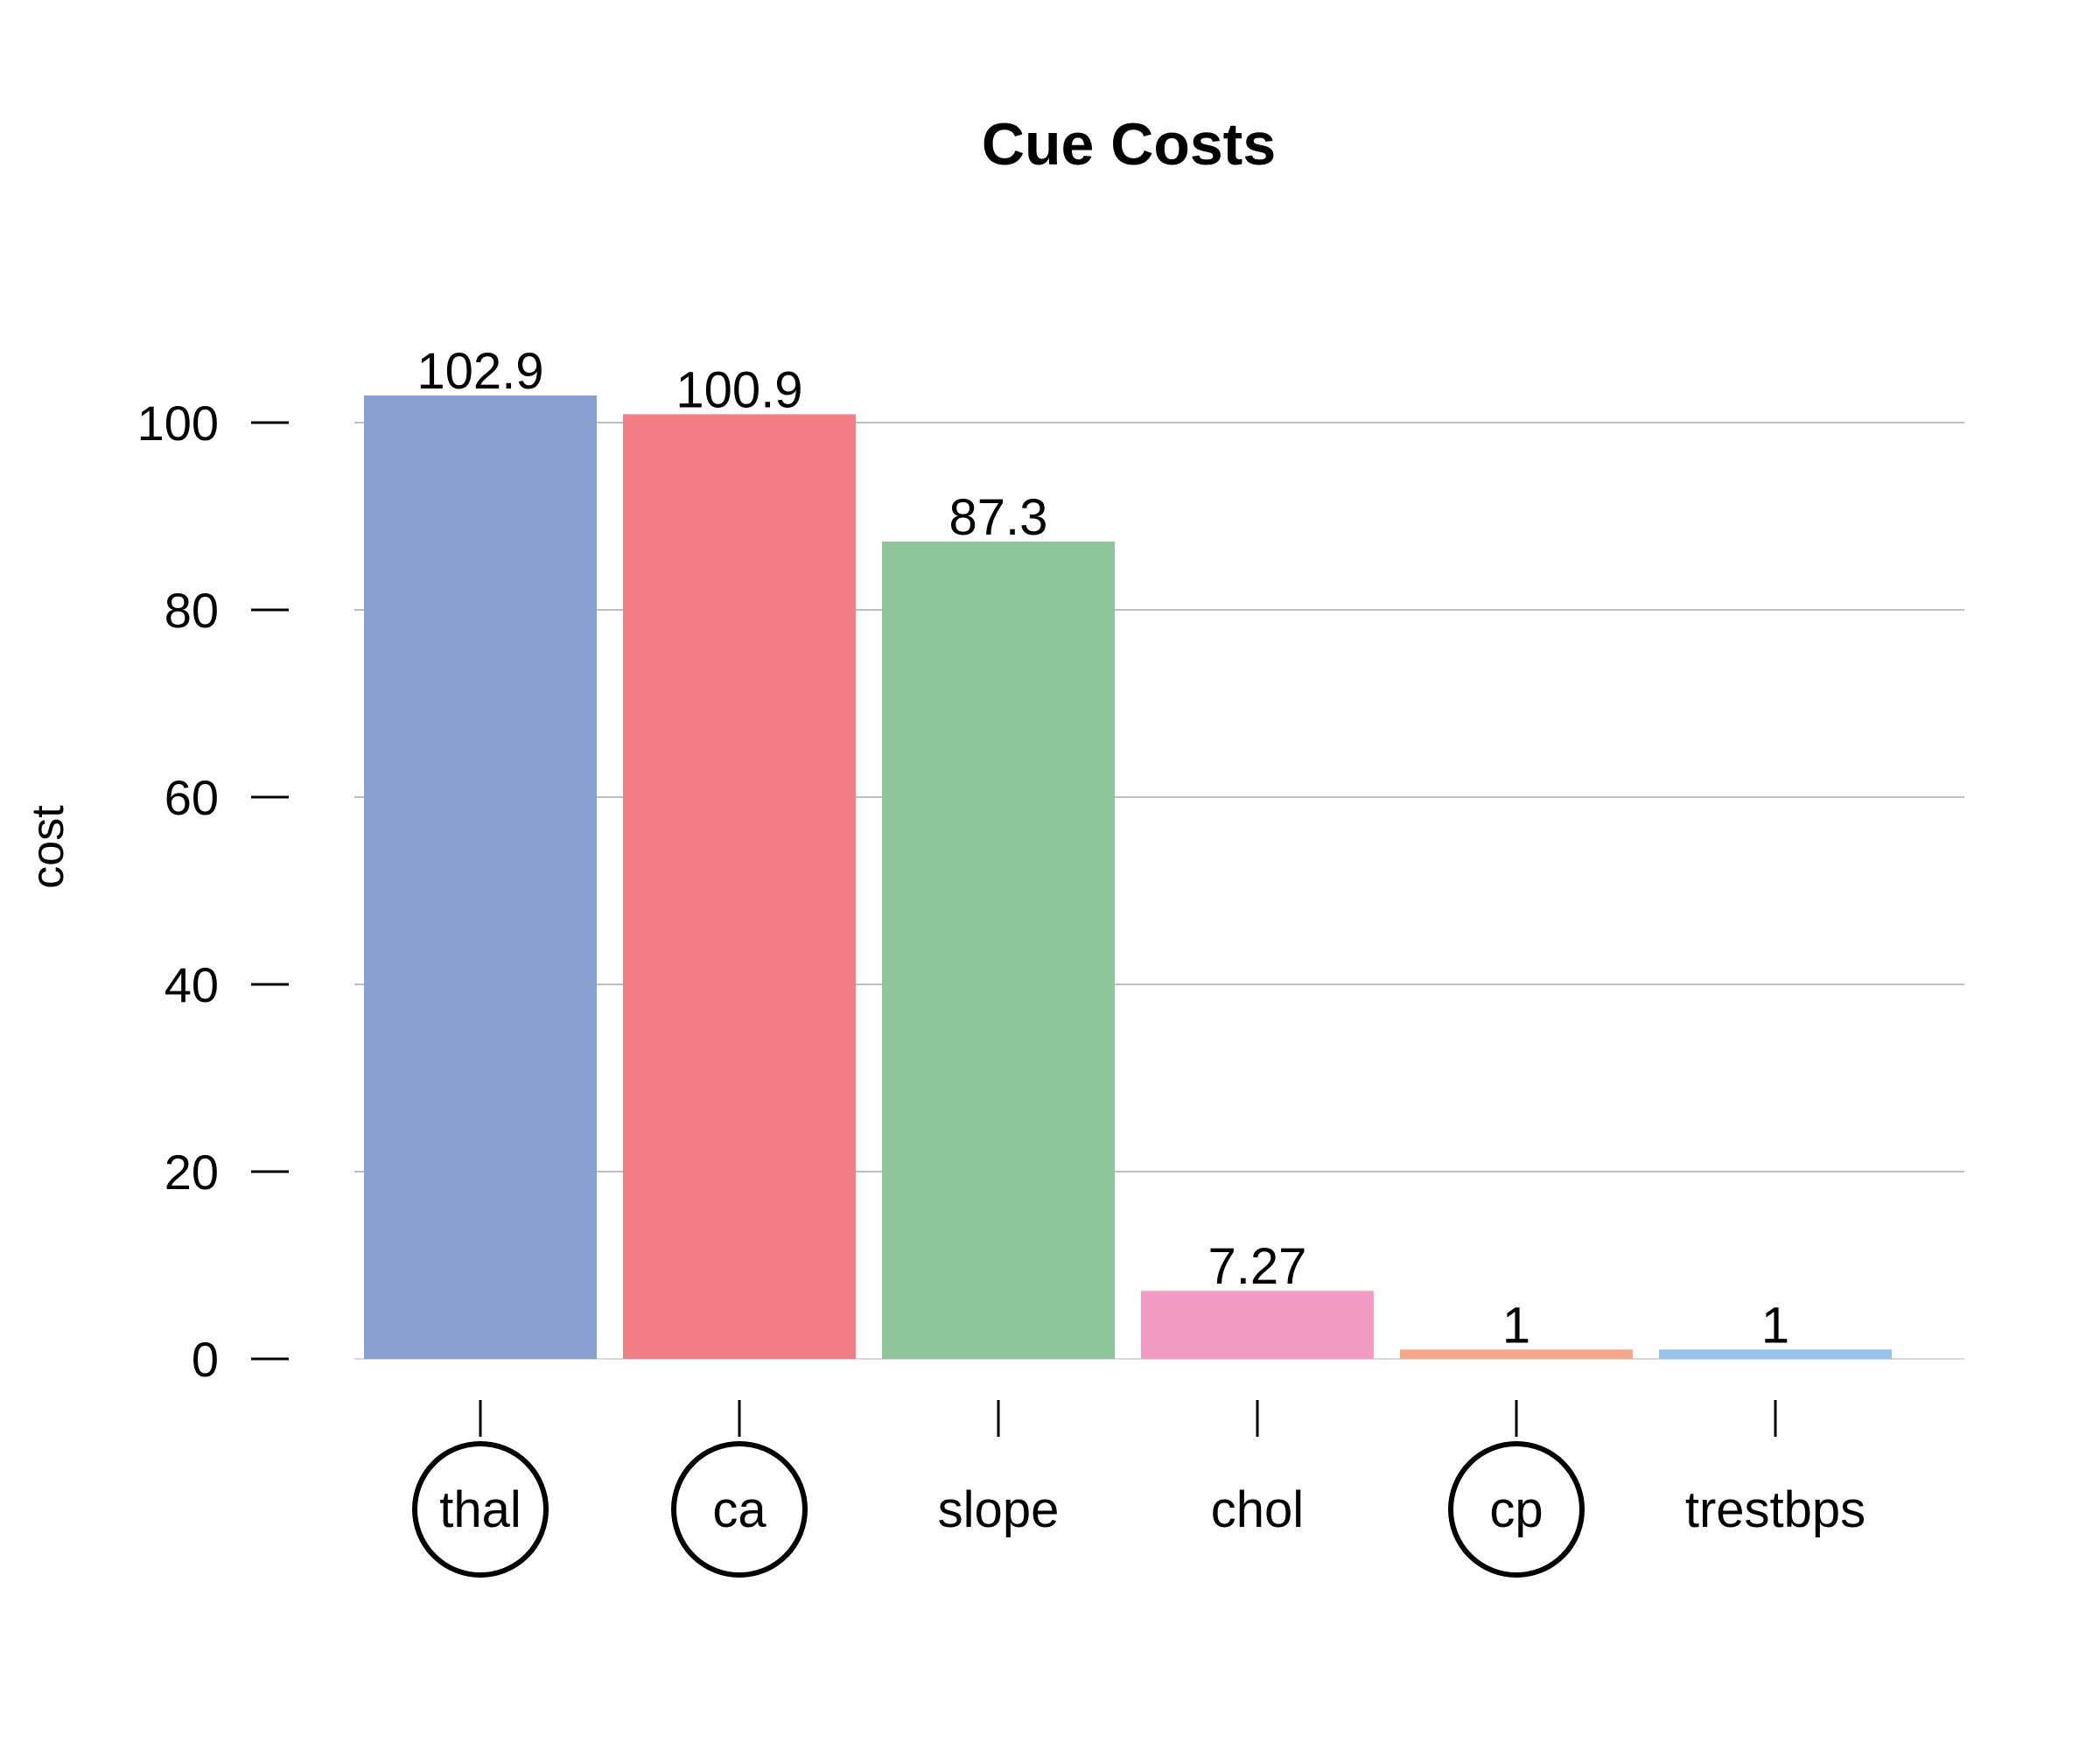 Image resolution: width=2100 pixels, height=1750 pixels. I want to click on x-tick-label: slope, so click(999, 1509).